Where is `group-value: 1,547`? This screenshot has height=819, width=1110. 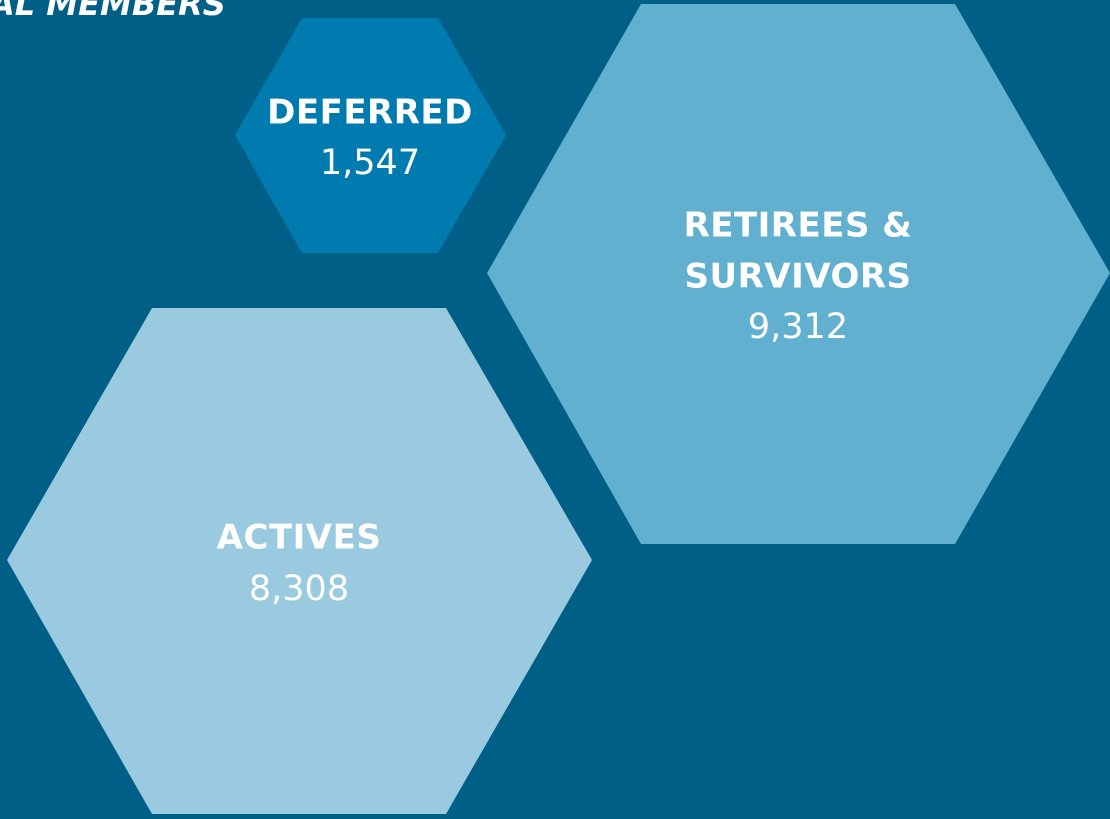
group-value: 1,547 is located at coordinates (370, 163).